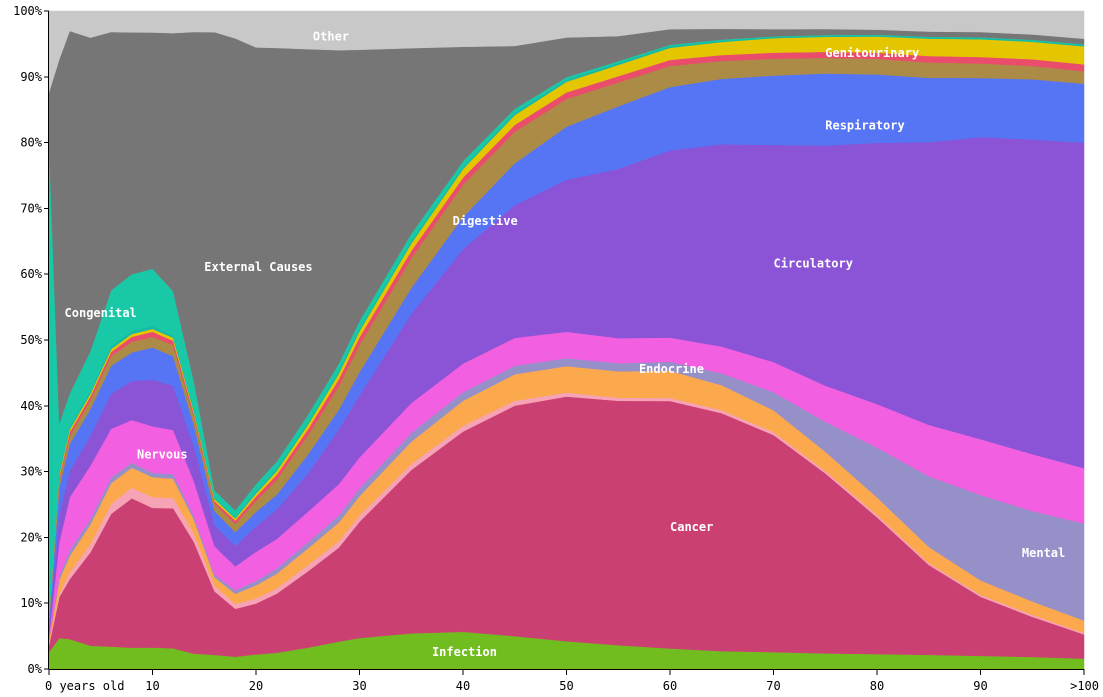  What do you see at coordinates (31, 208) in the screenshot?
I see `y-tick-label: 70%` at bounding box center [31, 208].